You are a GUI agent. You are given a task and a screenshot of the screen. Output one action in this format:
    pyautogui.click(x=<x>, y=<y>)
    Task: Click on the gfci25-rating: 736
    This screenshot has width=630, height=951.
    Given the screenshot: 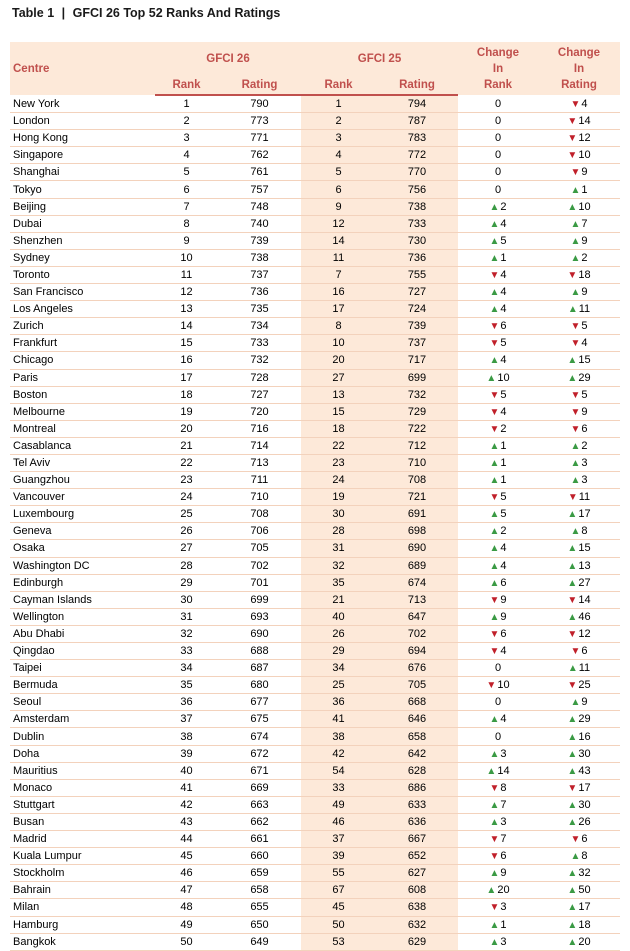 What is the action you would take?
    pyautogui.click(x=417, y=258)
    